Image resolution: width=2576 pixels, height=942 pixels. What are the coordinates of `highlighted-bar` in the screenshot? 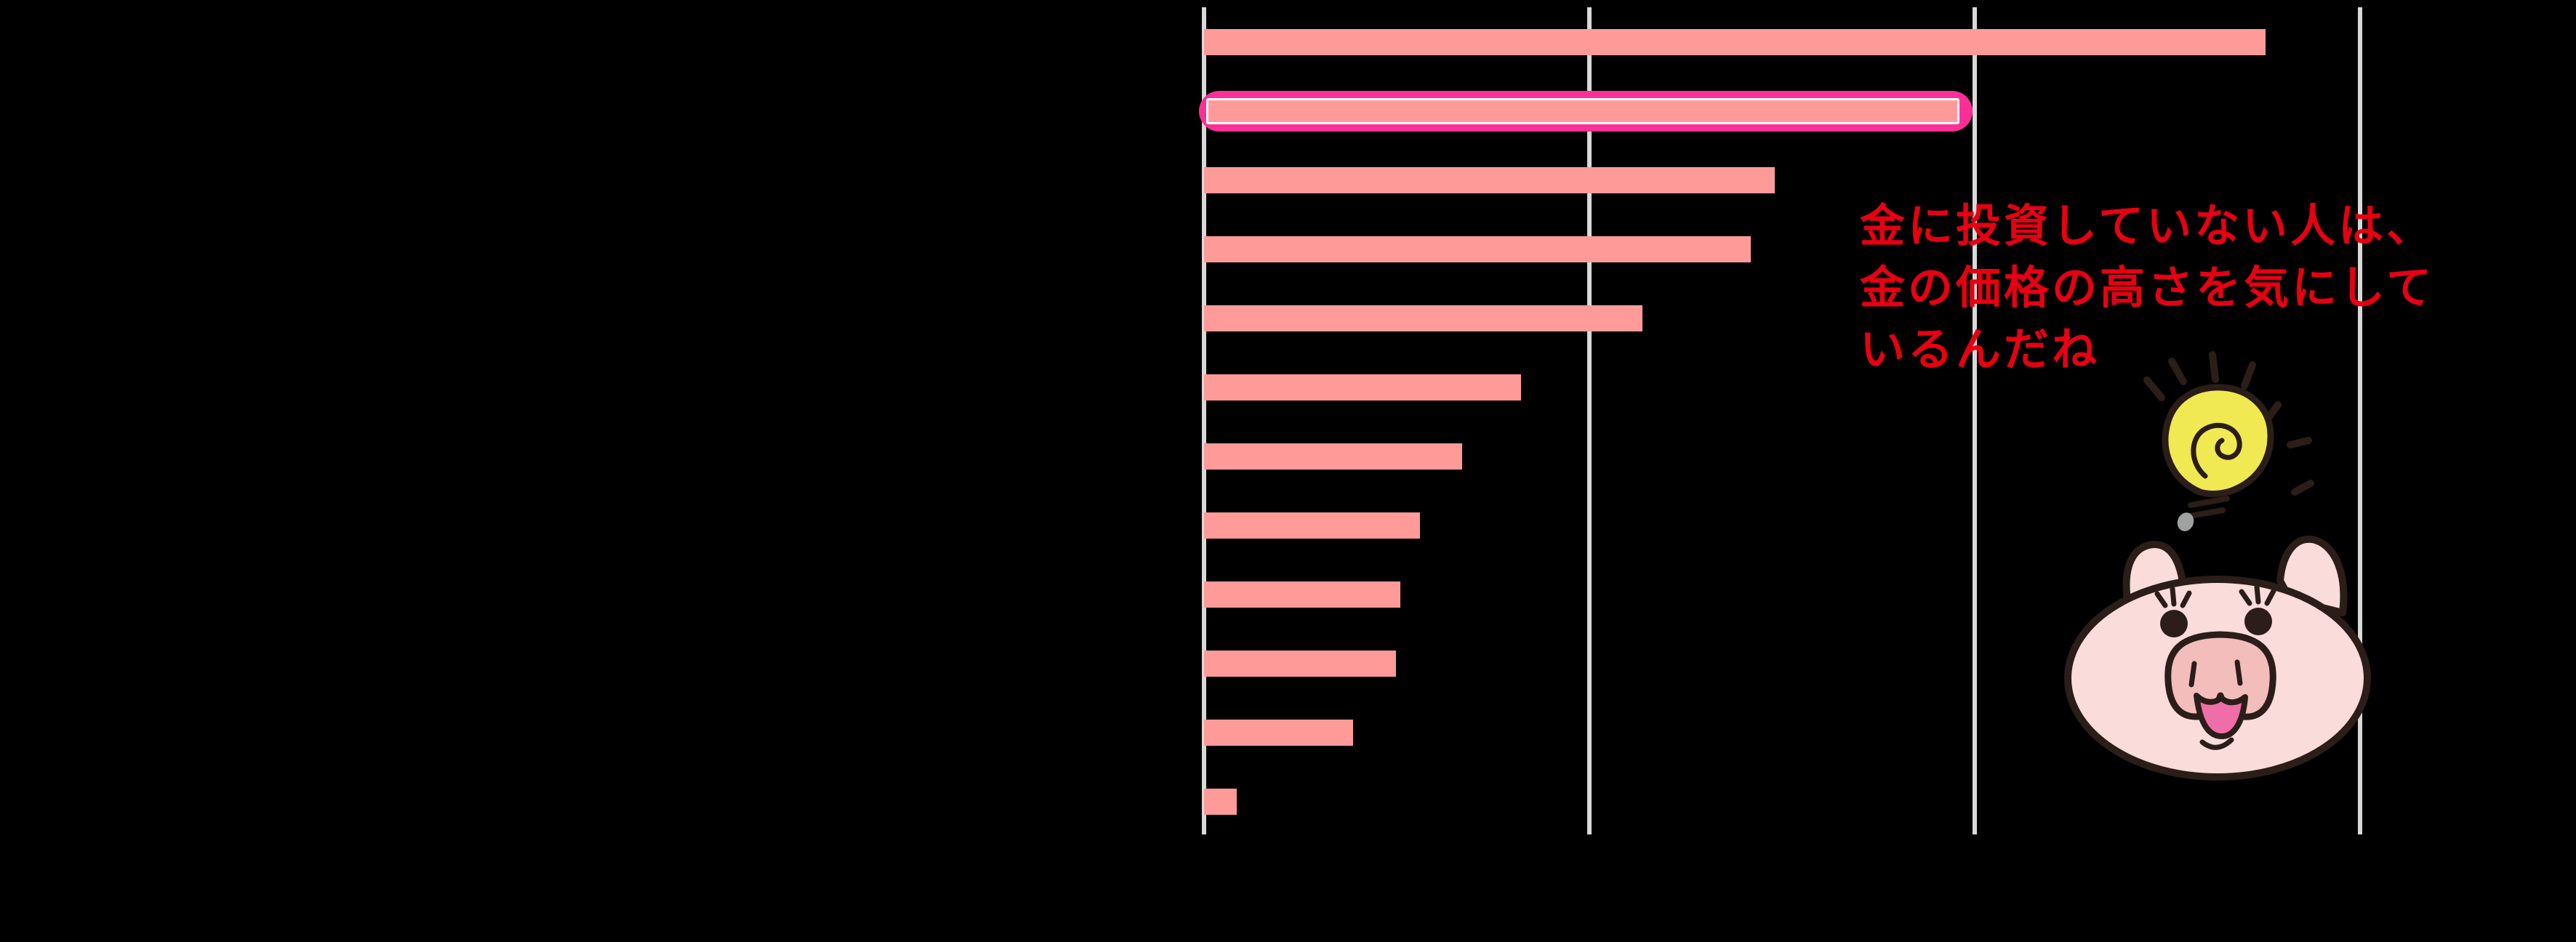 It's located at (1583, 111).